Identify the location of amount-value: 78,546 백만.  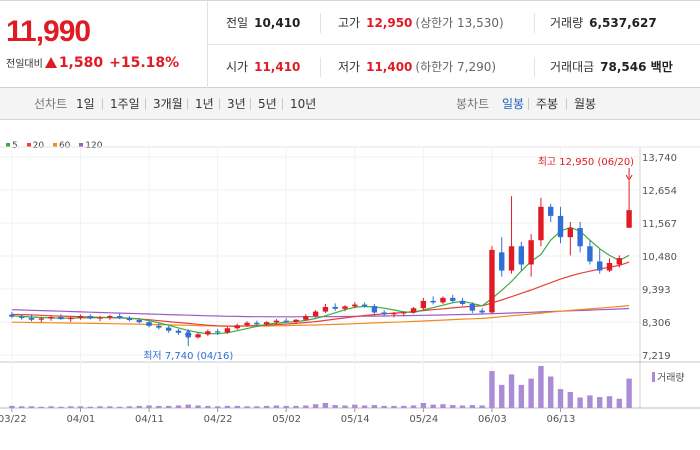
(636, 67).